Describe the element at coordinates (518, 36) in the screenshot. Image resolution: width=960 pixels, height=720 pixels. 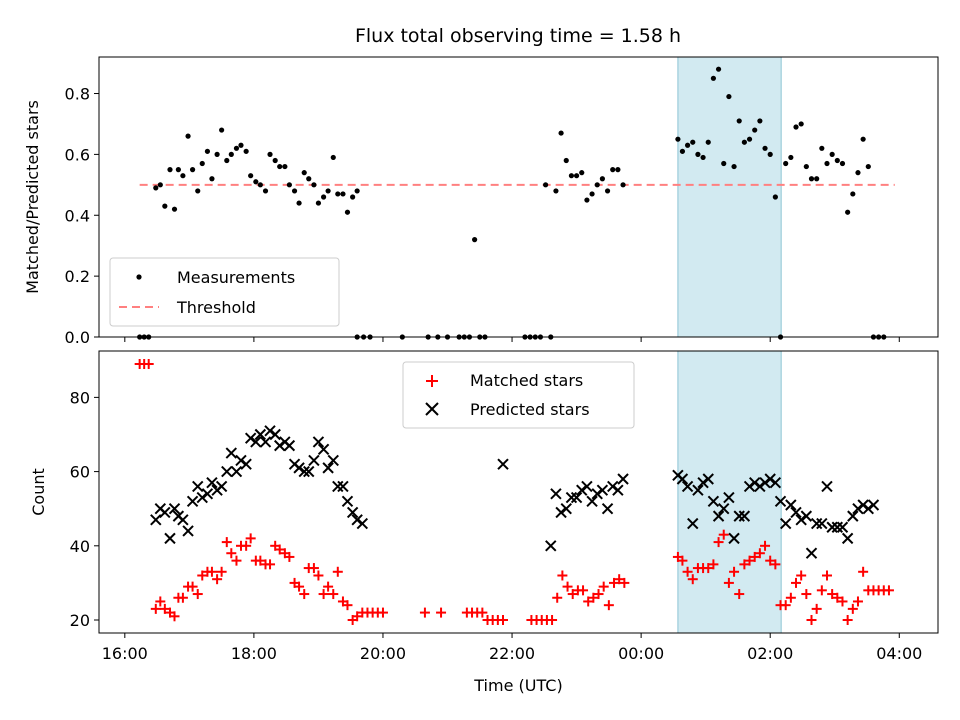
I see `chart-title: Flux total observing time = 1.58 h` at that location.